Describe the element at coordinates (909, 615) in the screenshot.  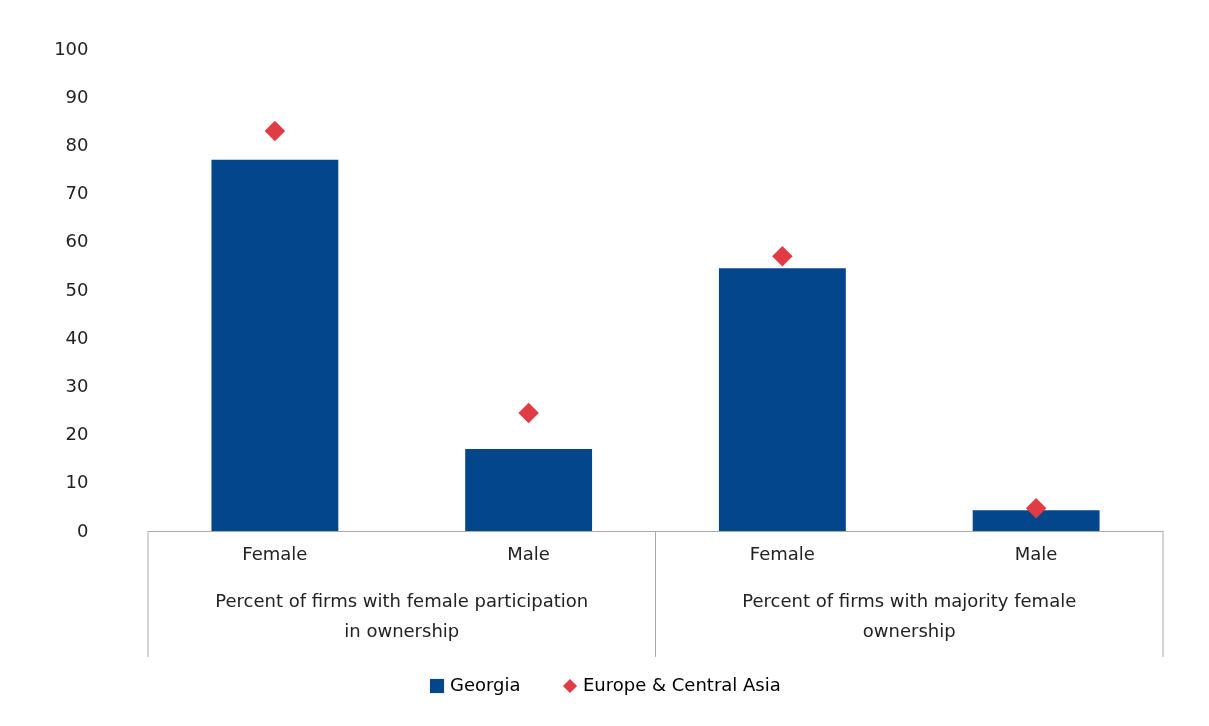
I see `text: Percent of firms with majority female ownership` at that location.